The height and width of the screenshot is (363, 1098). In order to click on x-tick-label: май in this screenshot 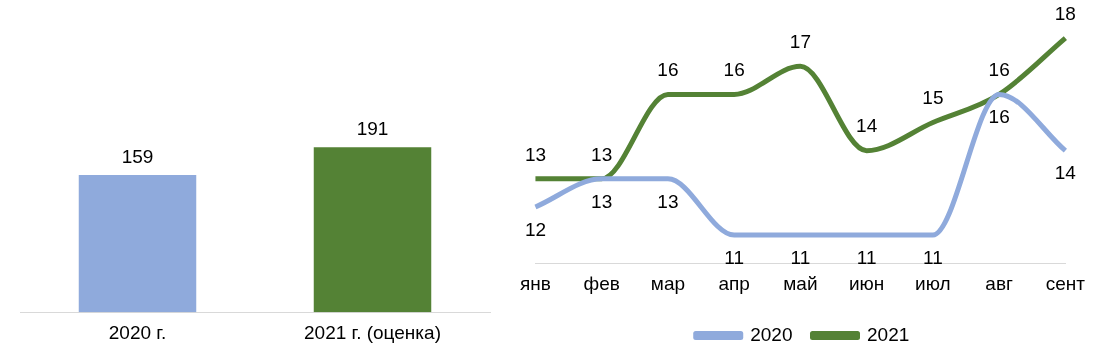, I will do `click(800, 283)`.